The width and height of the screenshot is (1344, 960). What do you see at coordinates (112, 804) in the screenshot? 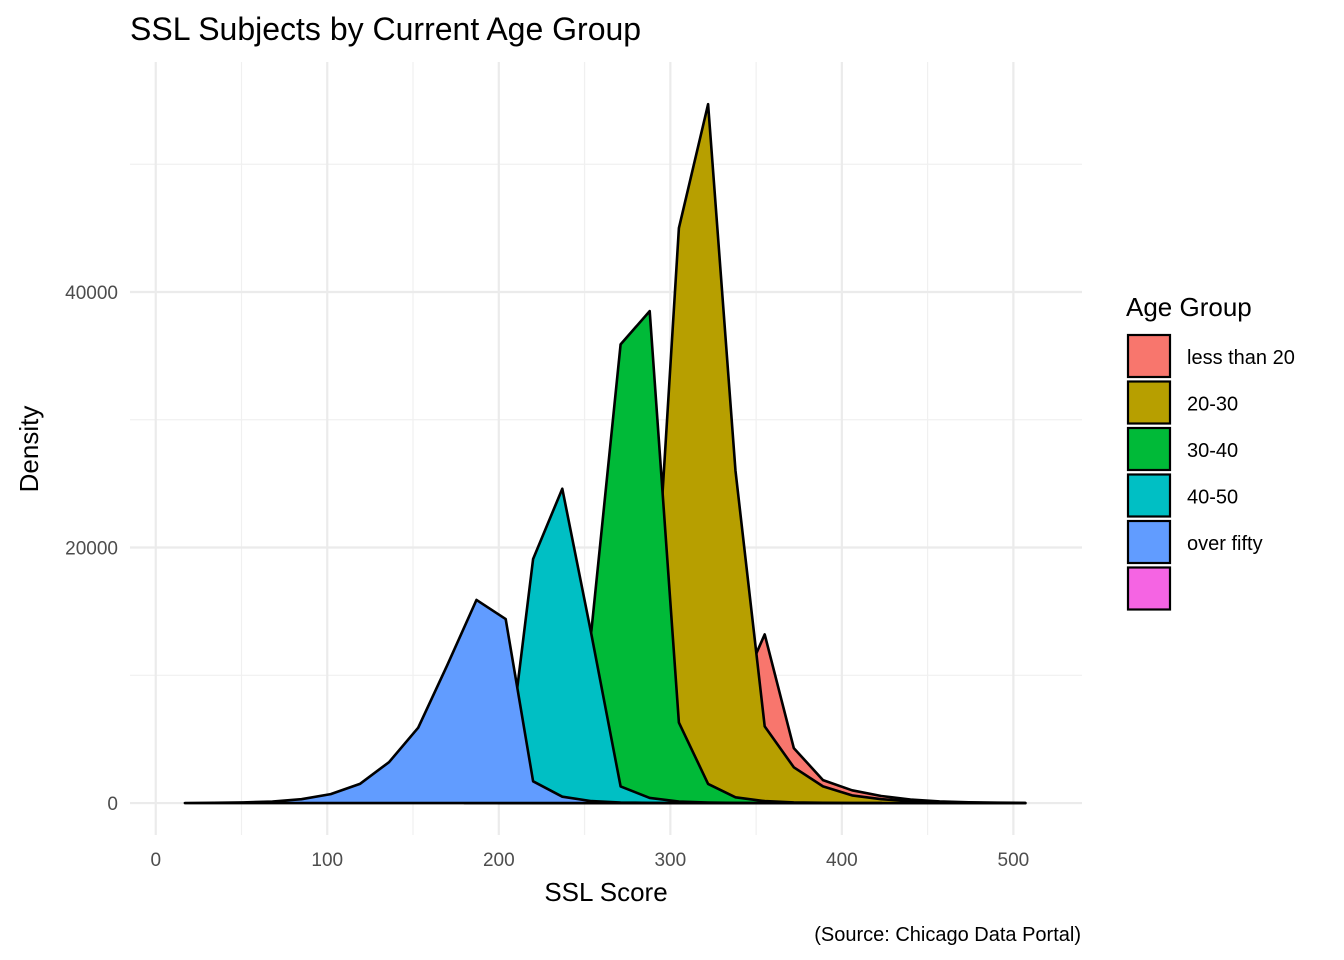
I see `y-tick-label: 0` at bounding box center [112, 804].